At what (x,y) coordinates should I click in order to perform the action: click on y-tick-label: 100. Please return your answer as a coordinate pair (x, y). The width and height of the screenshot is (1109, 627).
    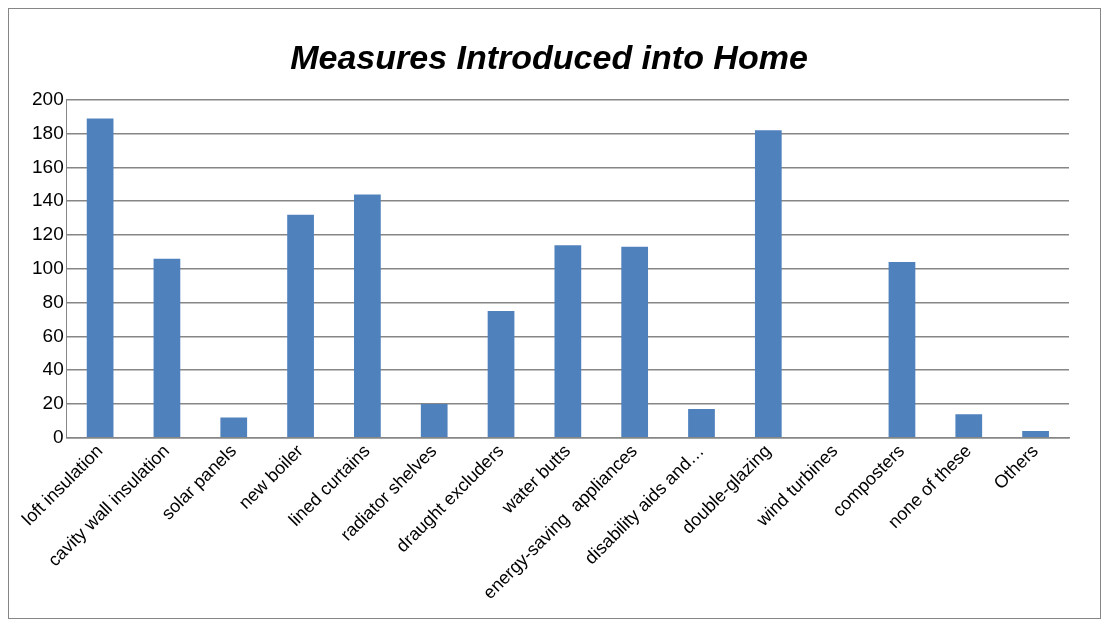
    Looking at the image, I should click on (48, 268).